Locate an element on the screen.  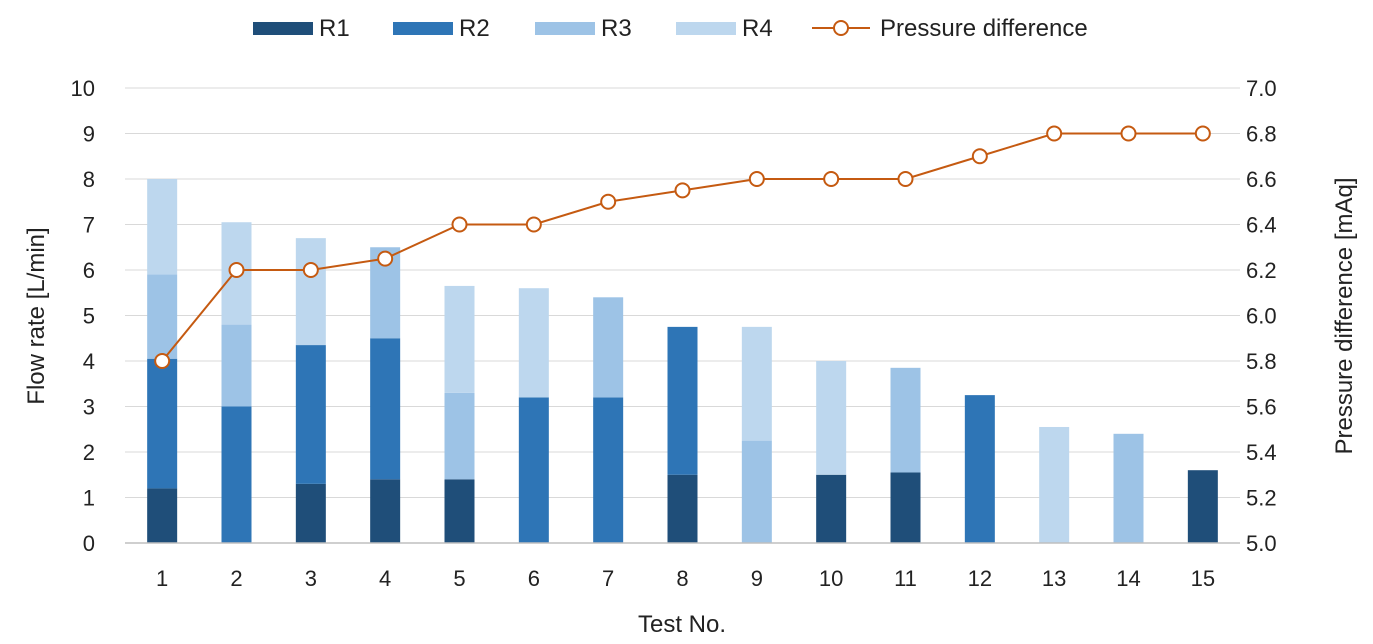
x-tick-label: 13 is located at coordinates (1054, 578).